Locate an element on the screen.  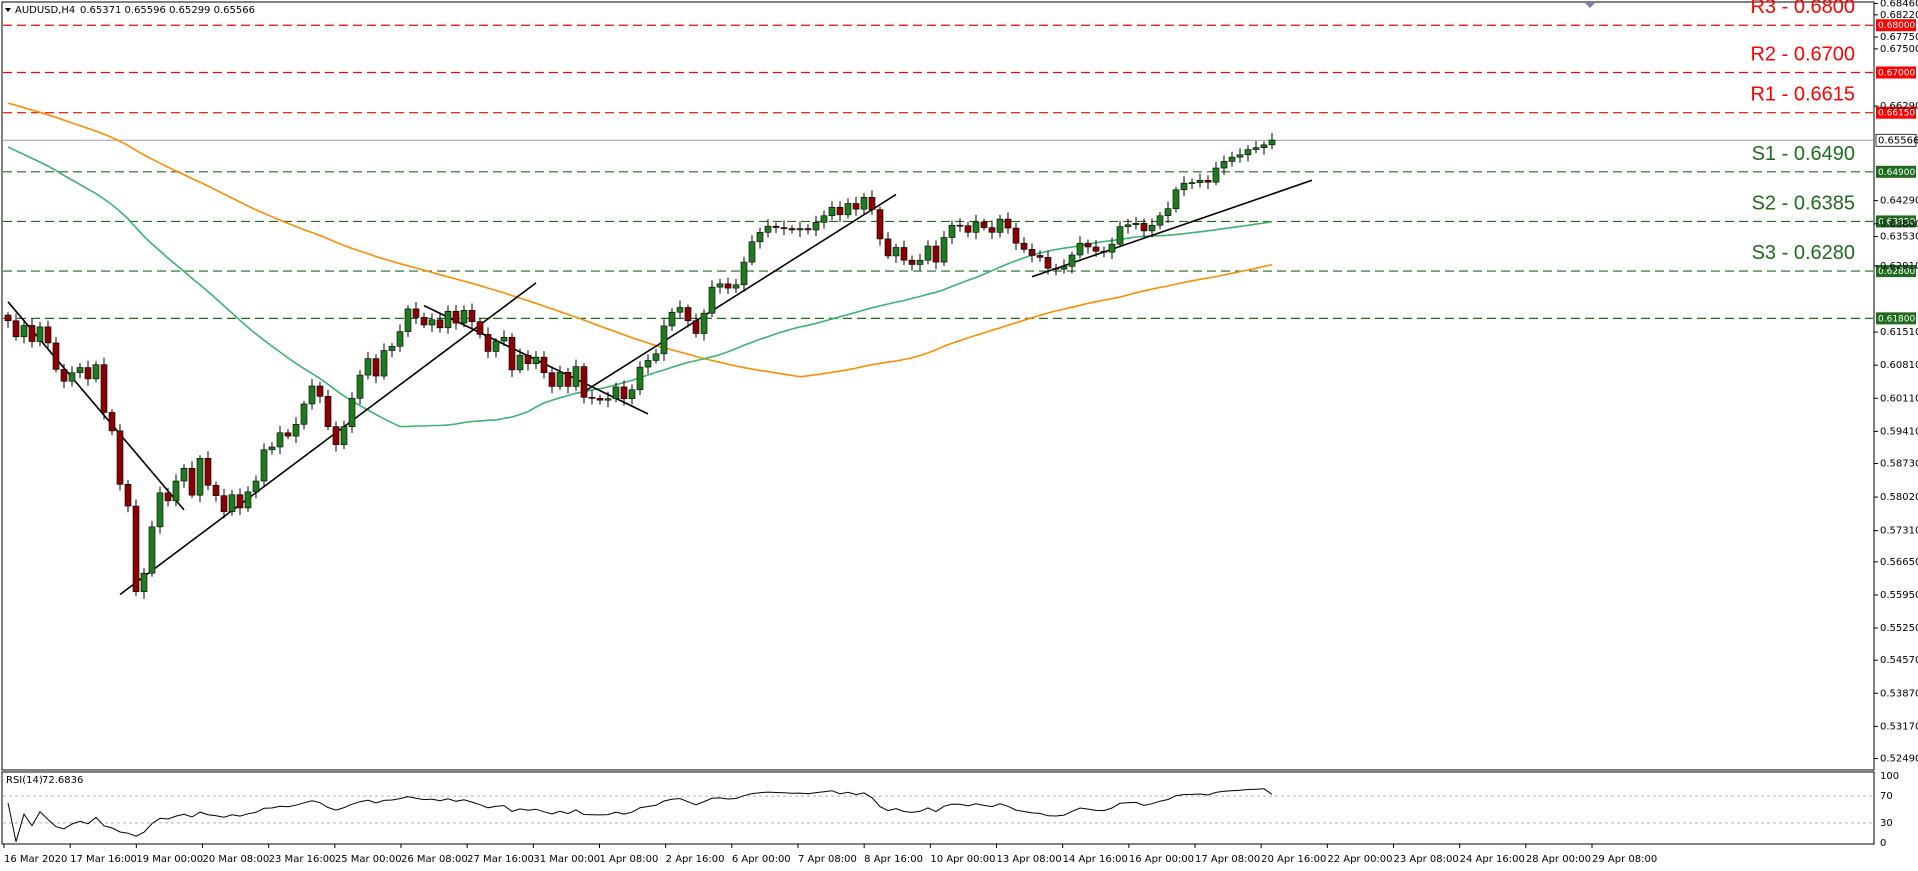
level-label-s1: S1 - 0.6490 is located at coordinates (1803, 154).